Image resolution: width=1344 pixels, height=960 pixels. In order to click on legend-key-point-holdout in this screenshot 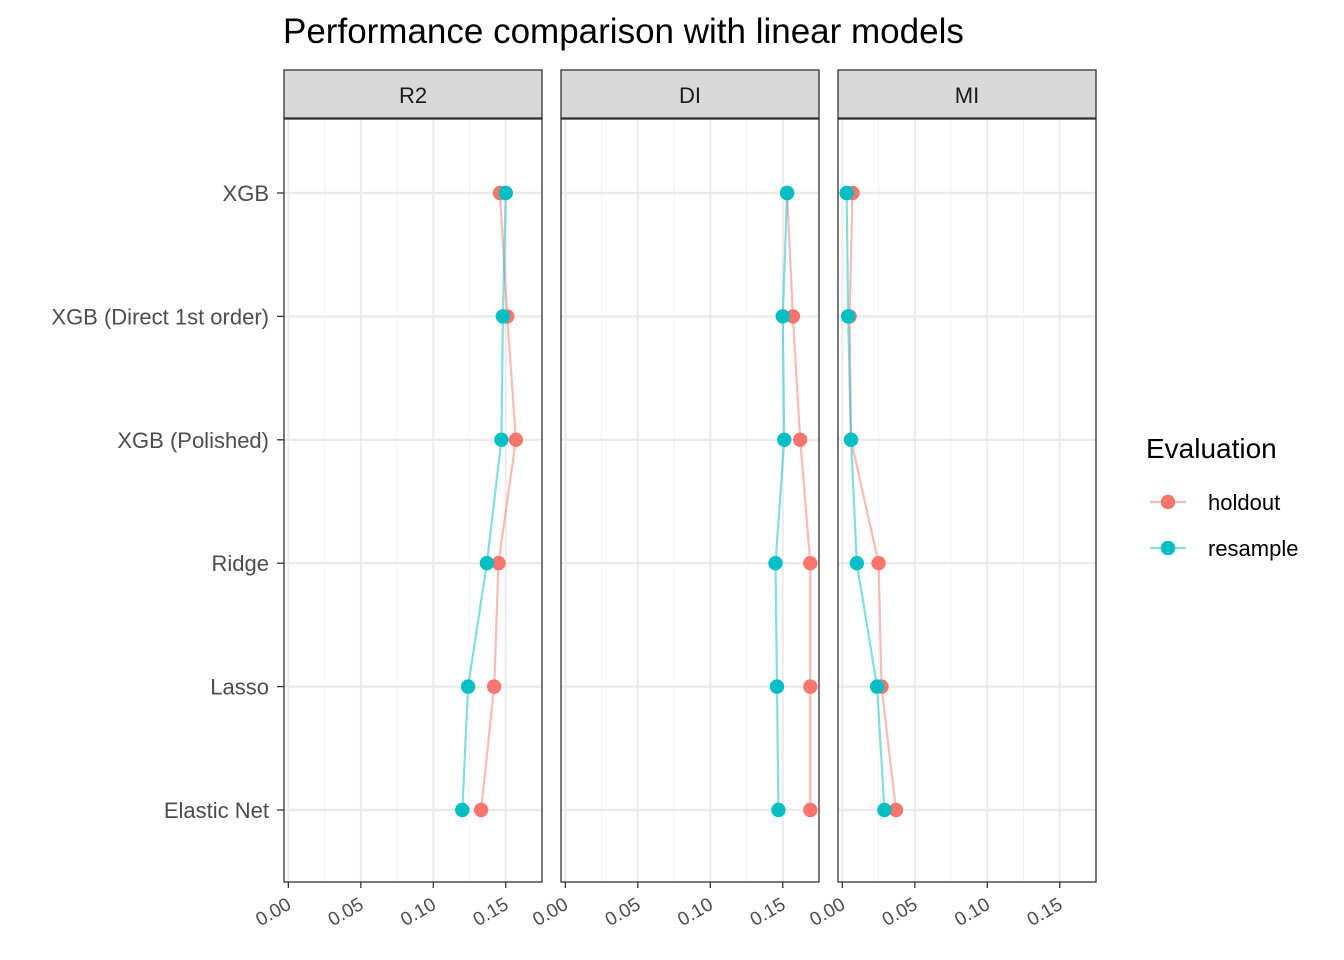, I will do `click(1168, 502)`.